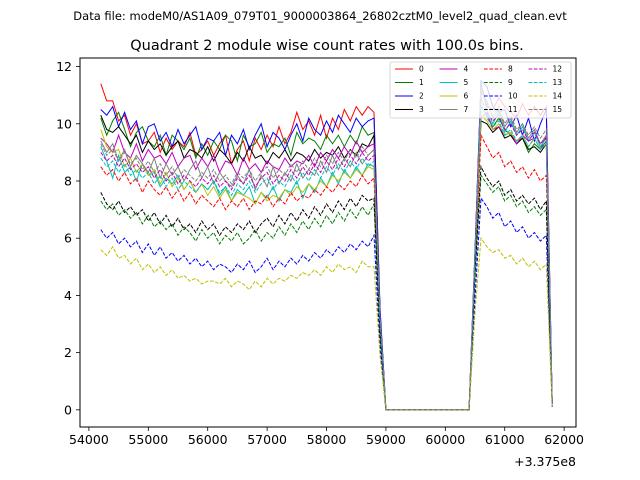 Image resolution: width=640 pixels, height=480 pixels. Describe the element at coordinates (466, 109) in the screenshot. I see `legend-label-7: 7` at that location.